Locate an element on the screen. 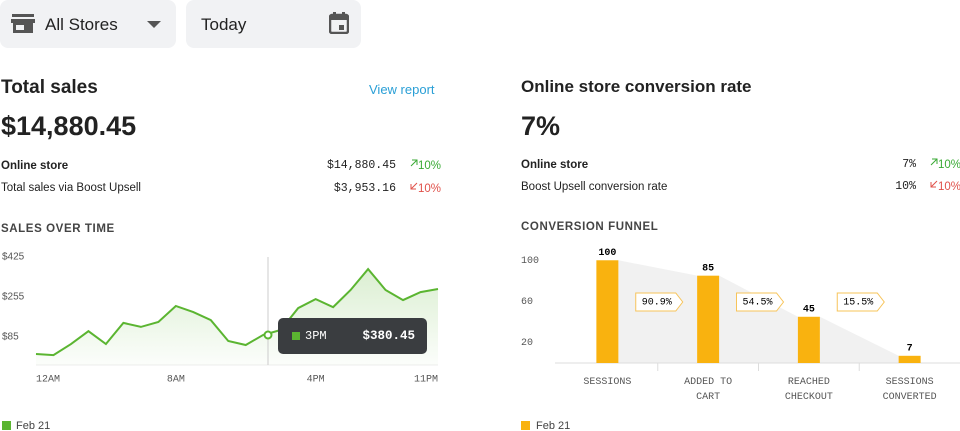 The width and height of the screenshot is (960, 431). total-value: $14,880.45 is located at coordinates (69, 126).